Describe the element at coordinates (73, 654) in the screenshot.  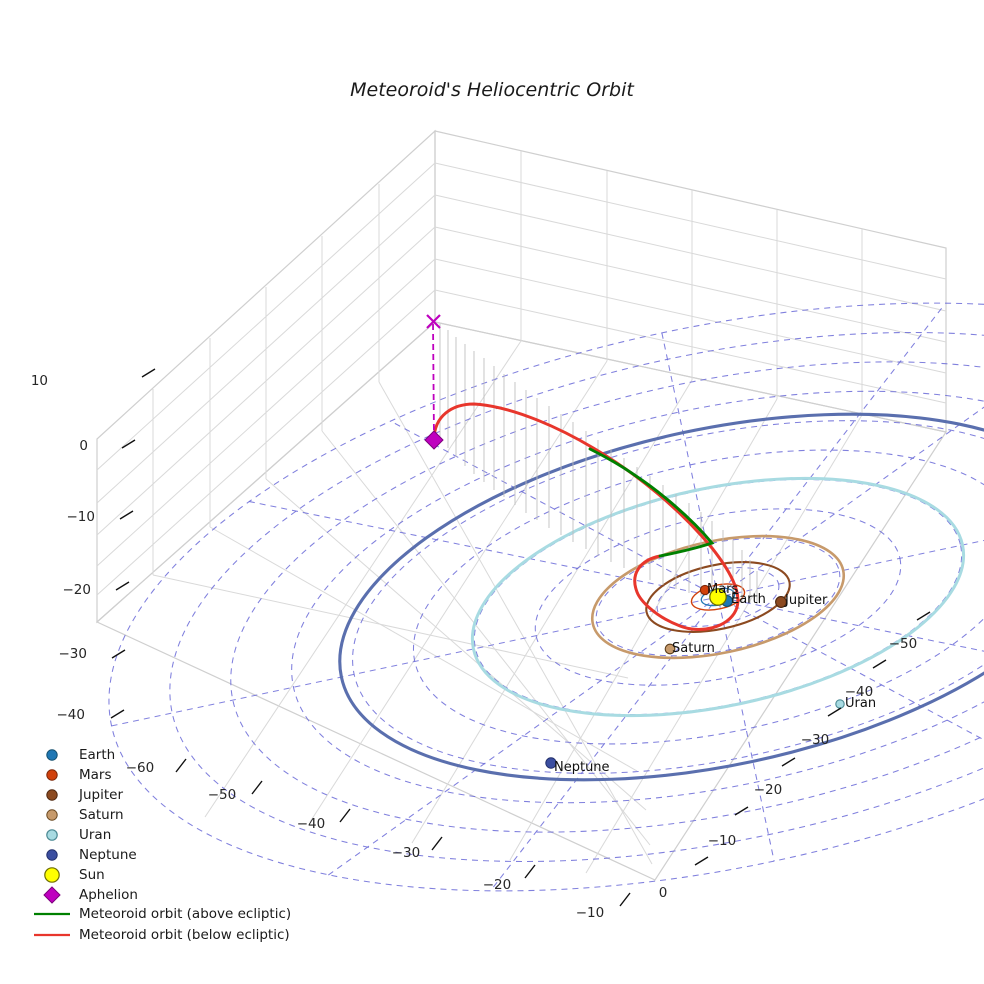
I see `z-tick-label: −30` at that location.